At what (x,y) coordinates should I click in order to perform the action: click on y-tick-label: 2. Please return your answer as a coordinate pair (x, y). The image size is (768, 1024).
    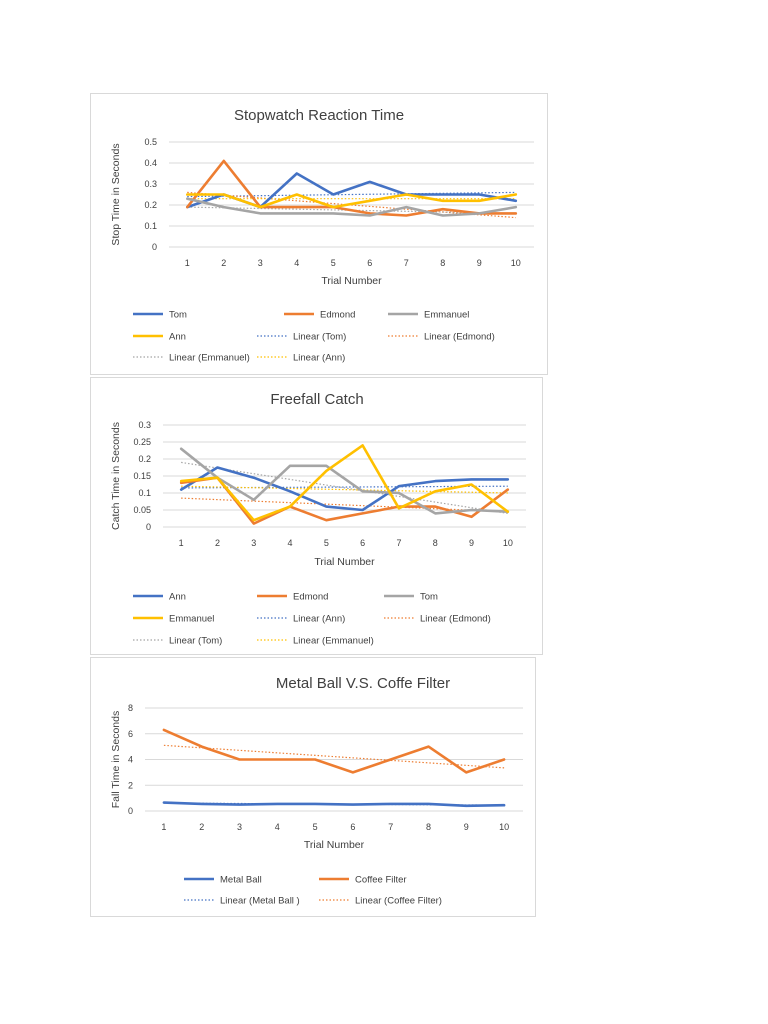
    Looking at the image, I should click on (130, 785).